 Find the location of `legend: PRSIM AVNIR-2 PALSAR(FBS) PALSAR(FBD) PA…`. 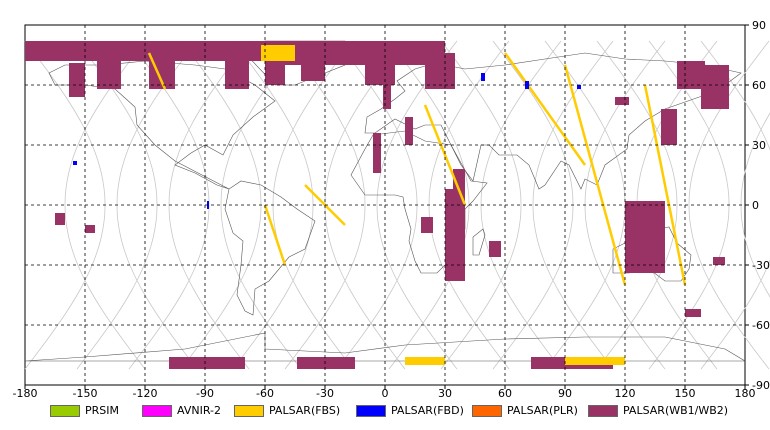

legend: PRSIM AVNIR-2 PALSAR(FBS) PALSAR(FBD) PA… is located at coordinates (385, 414).